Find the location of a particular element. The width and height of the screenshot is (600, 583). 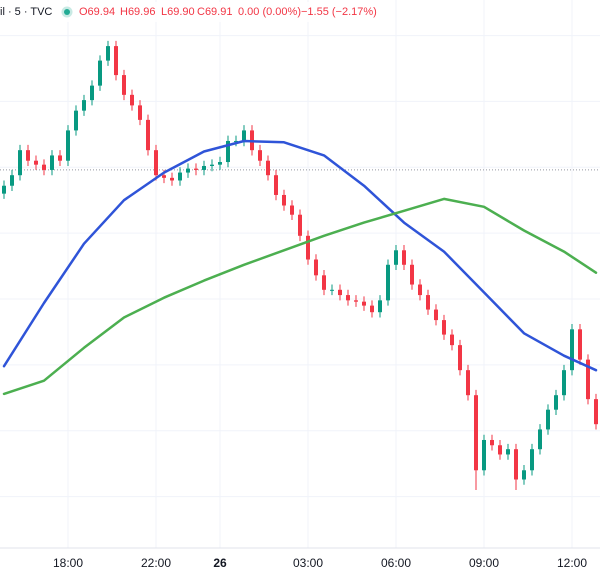

total-change: −1.55 (−2.17%) is located at coordinates (339, 12).